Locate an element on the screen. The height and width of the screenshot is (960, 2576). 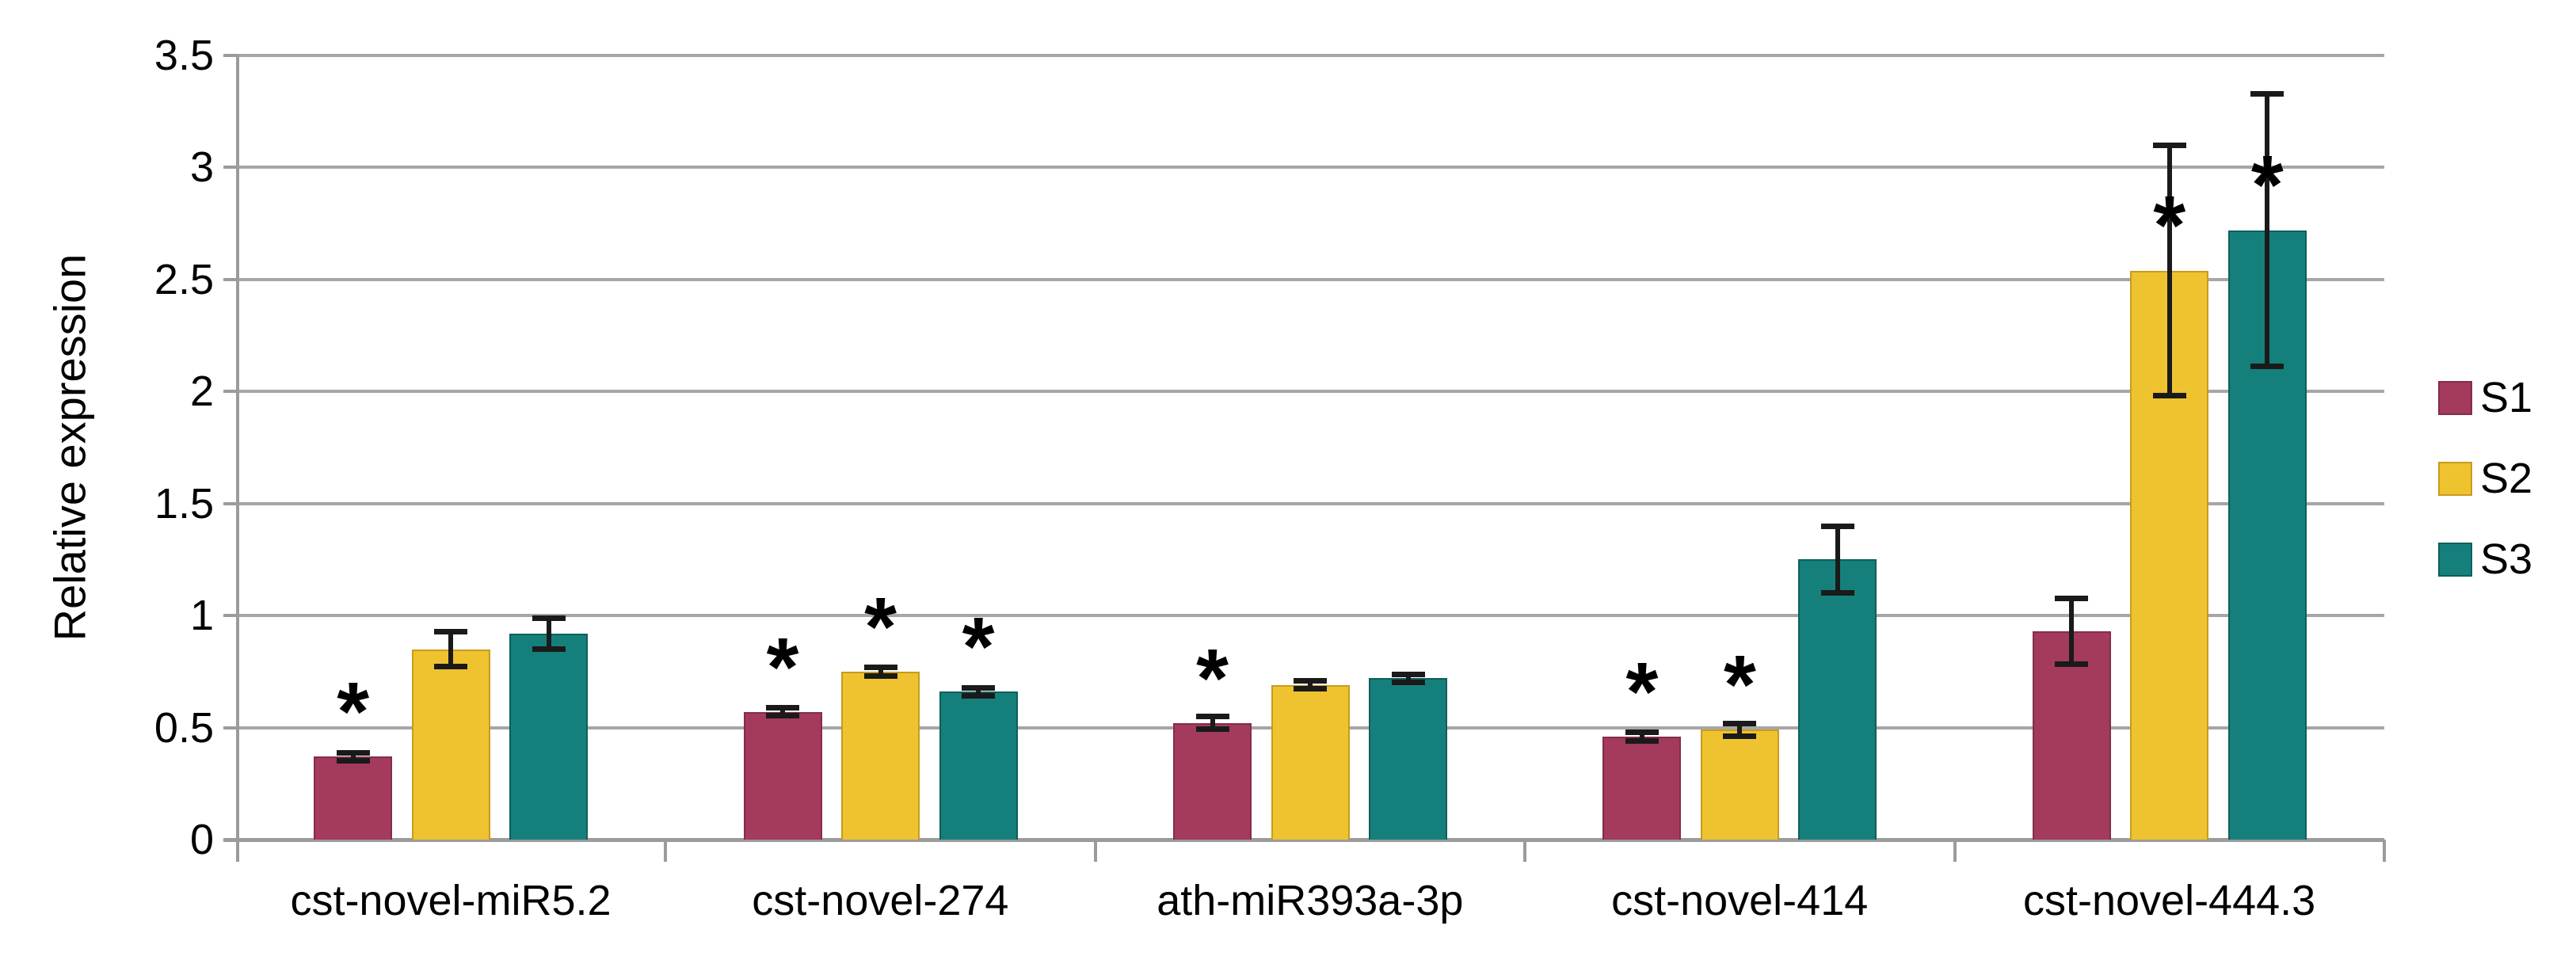
legend-item-s1: S1 is located at coordinates (2485, 397).